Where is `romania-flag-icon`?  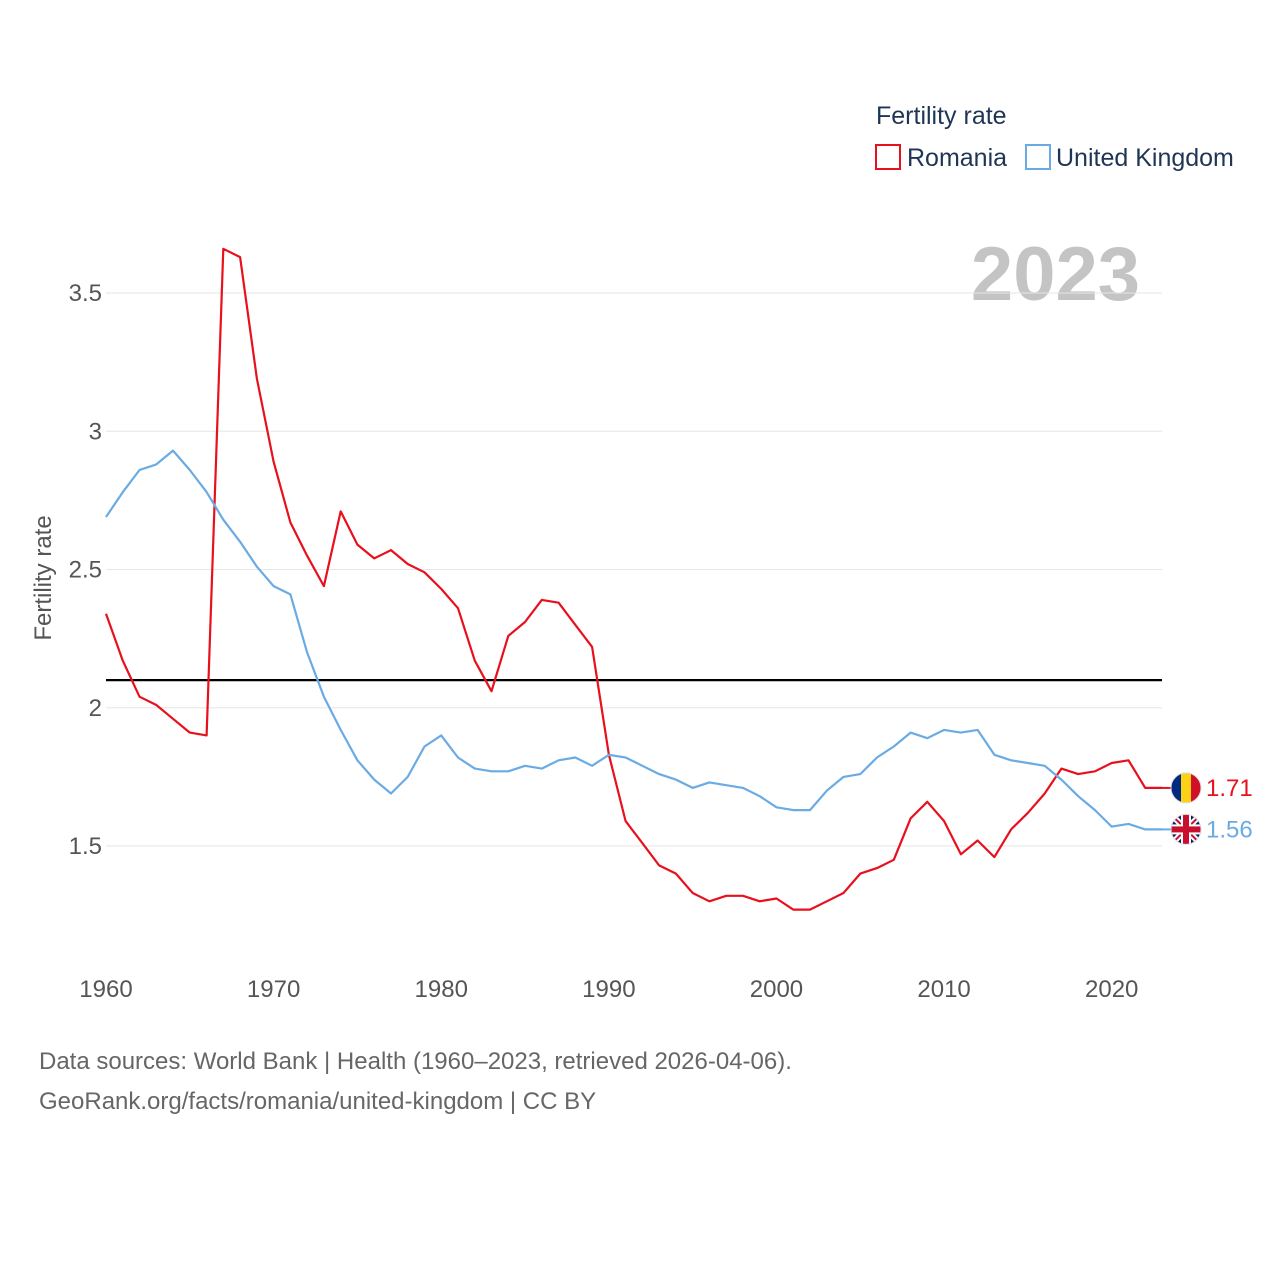
romania-flag-icon is located at coordinates (1186, 788).